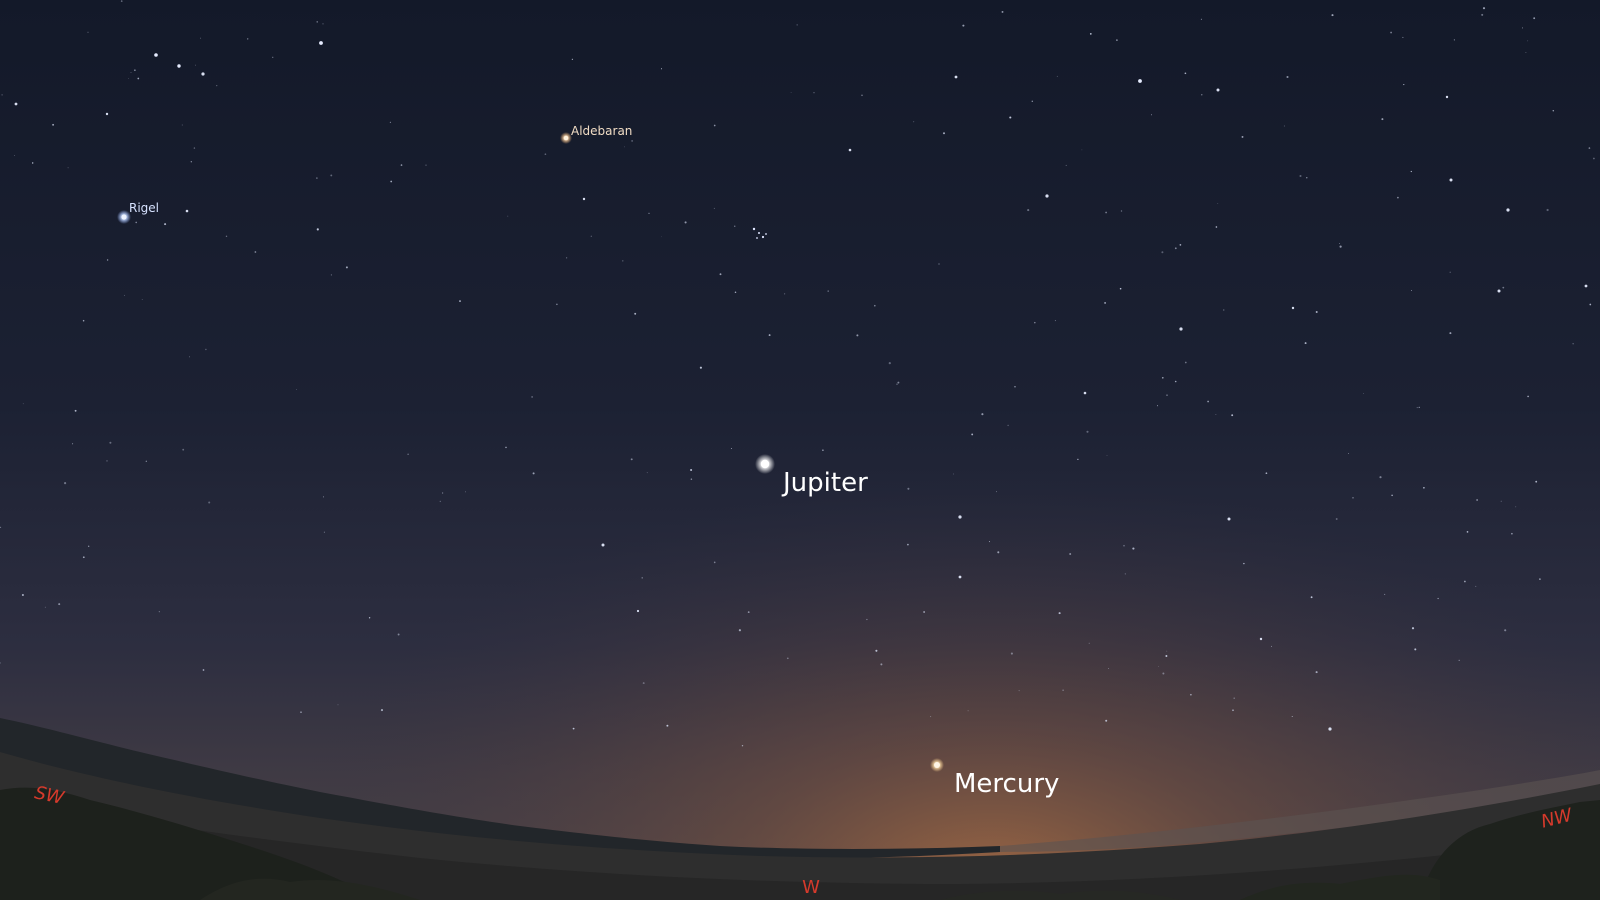  Describe the element at coordinates (138, 212) in the screenshot. I see `star-rigel: Rigel` at that location.